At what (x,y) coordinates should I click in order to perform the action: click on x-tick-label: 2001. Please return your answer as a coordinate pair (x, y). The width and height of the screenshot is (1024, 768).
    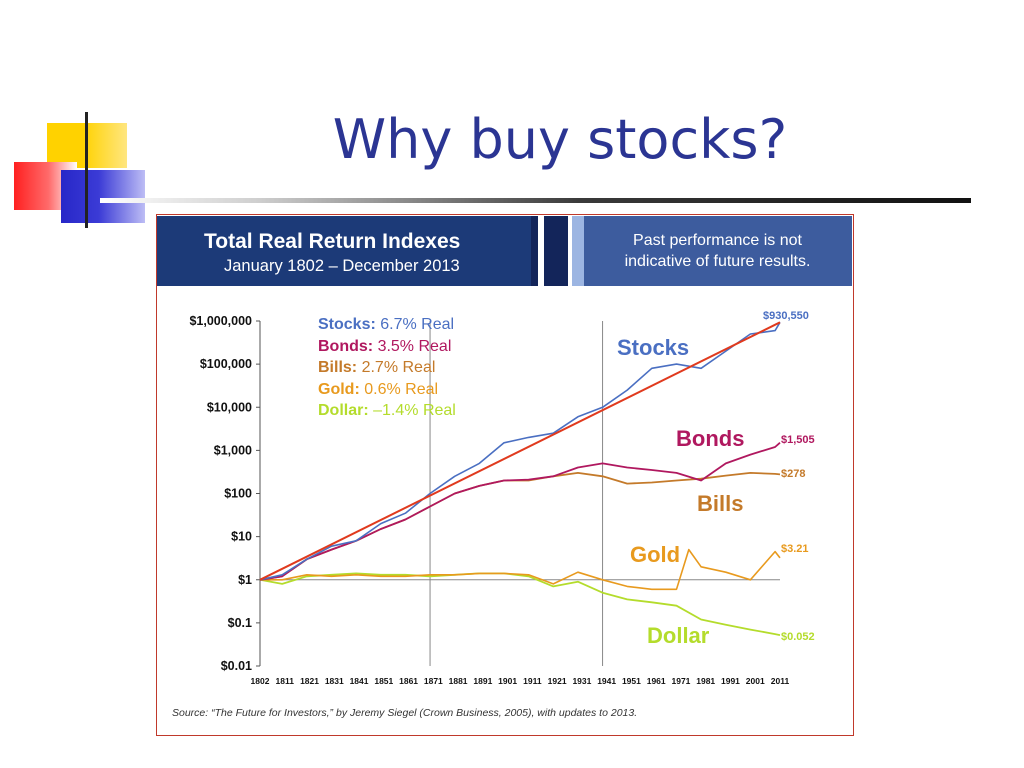
    Looking at the image, I should click on (755, 681).